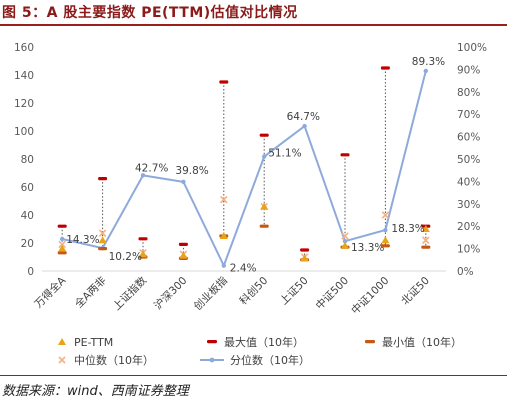 The image size is (507, 404). Describe the element at coordinates (62, 341) in the screenshot. I see `legend-pe-ttm-swatch` at that location.